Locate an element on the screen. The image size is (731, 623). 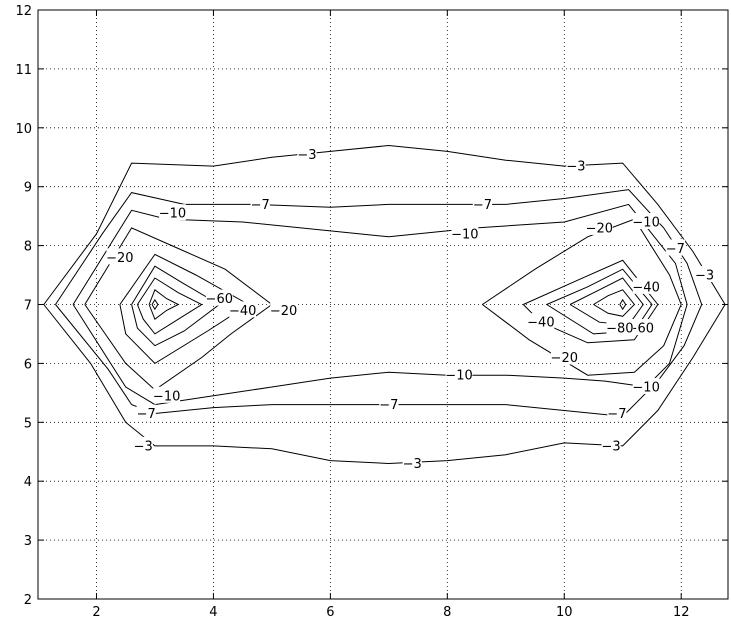
x-tick-label: 4 is located at coordinates (213, 612).